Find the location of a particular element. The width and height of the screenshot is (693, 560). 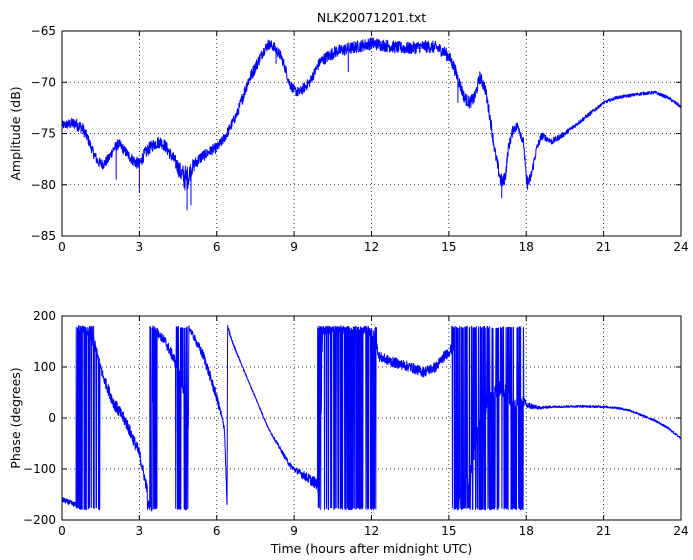

amplitude-xtick-label: 3 is located at coordinates (140, 247).